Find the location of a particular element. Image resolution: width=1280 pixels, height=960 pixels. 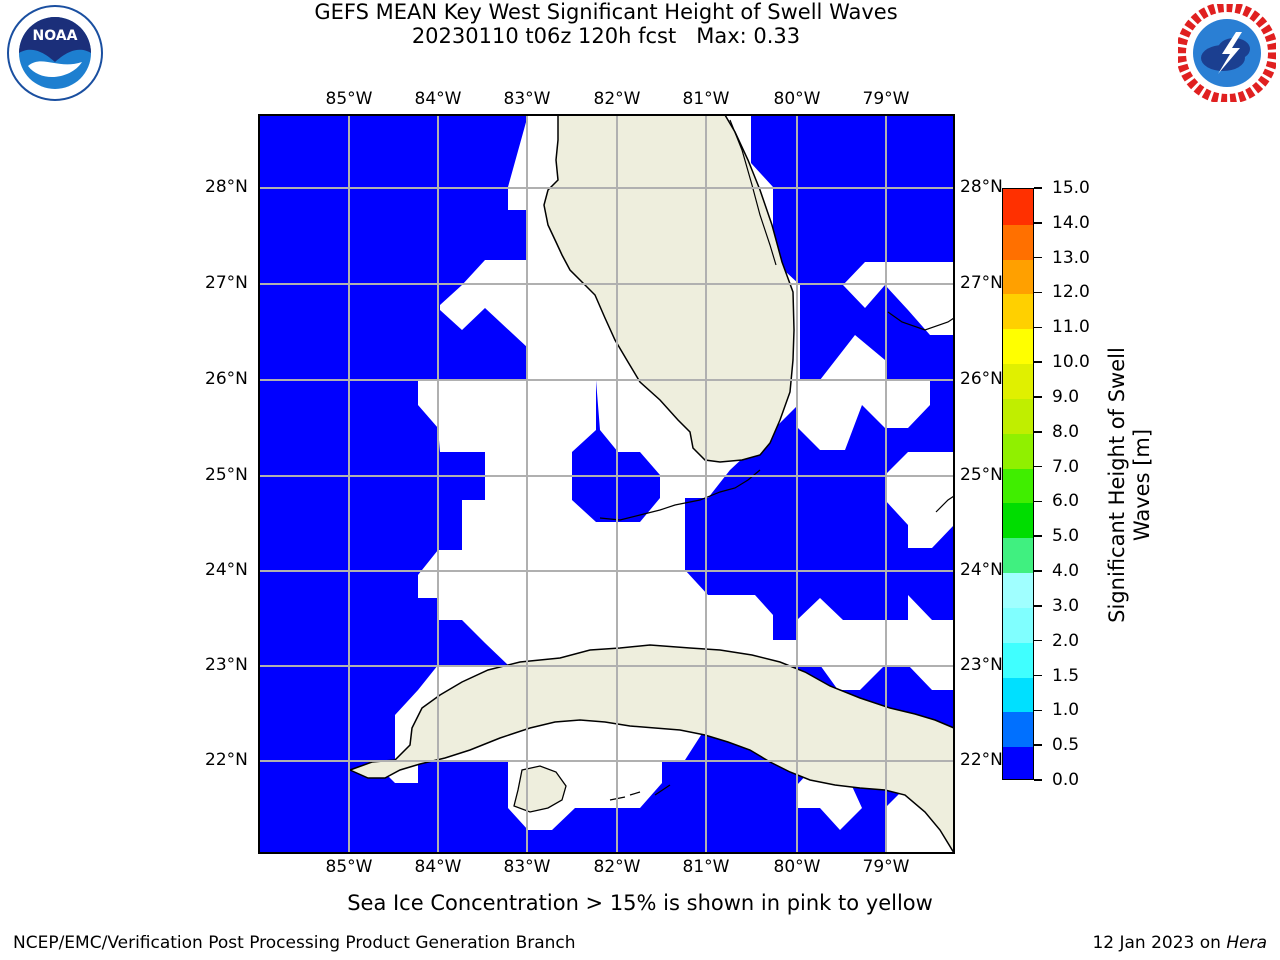

florida-land is located at coordinates (669, 289).